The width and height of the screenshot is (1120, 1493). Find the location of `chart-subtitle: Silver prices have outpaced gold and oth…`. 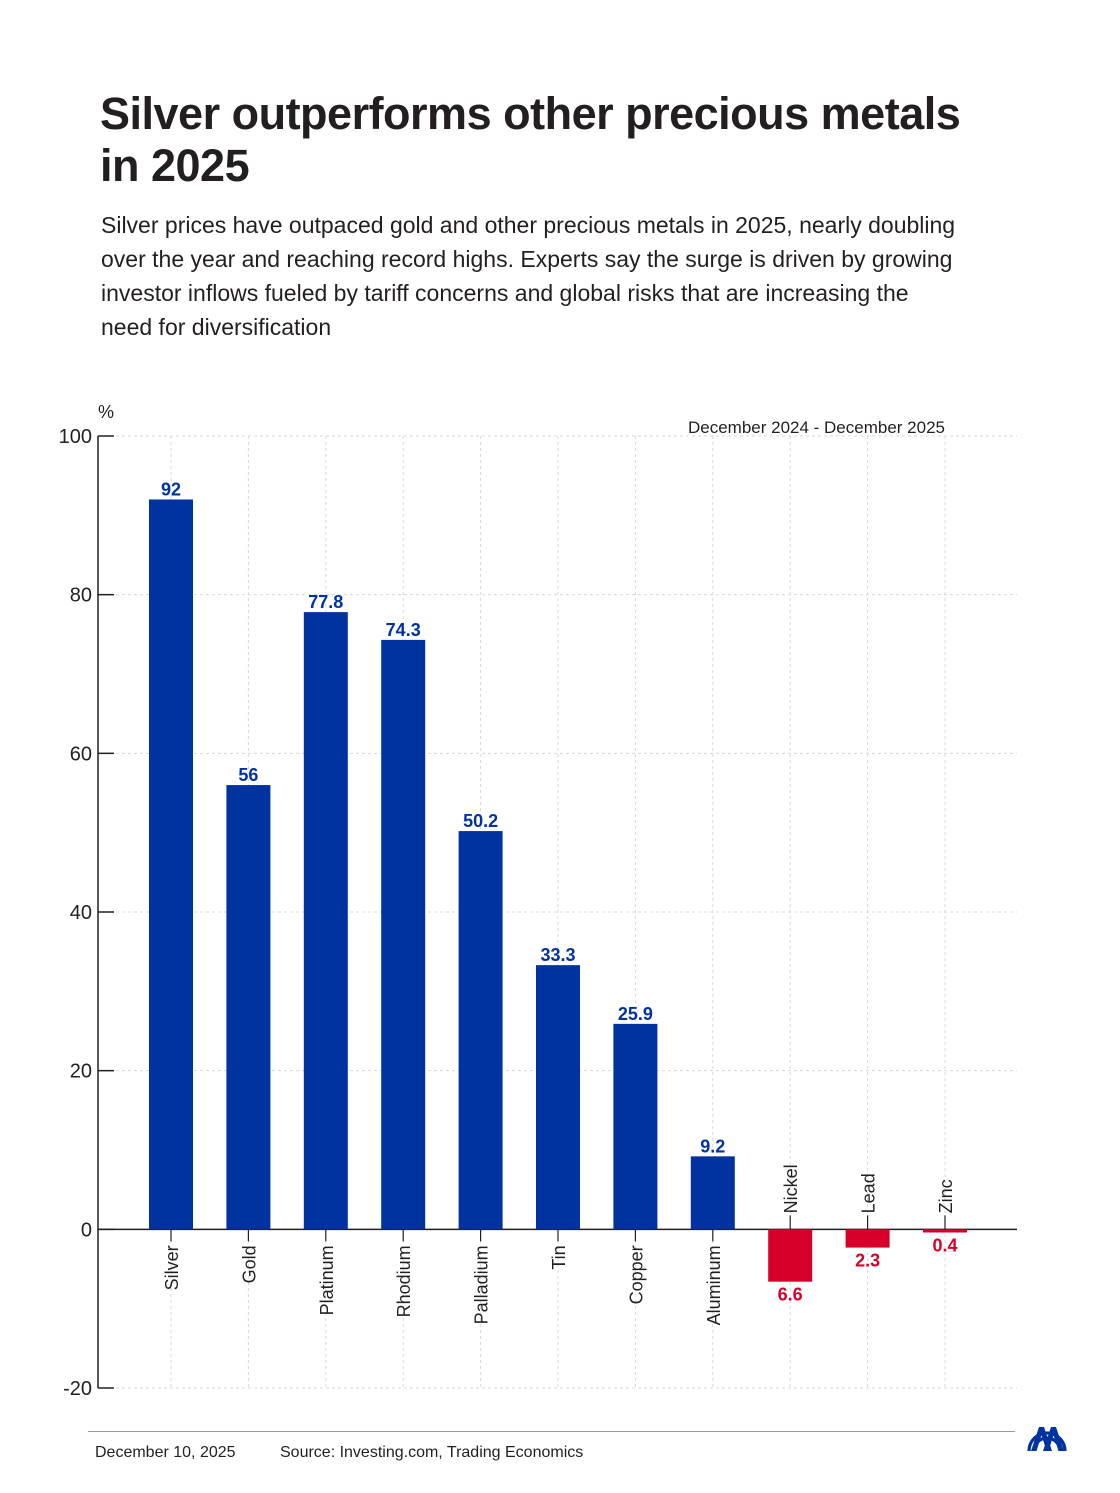

chart-subtitle: Silver prices have outpaced gold and oth… is located at coordinates (528, 276).